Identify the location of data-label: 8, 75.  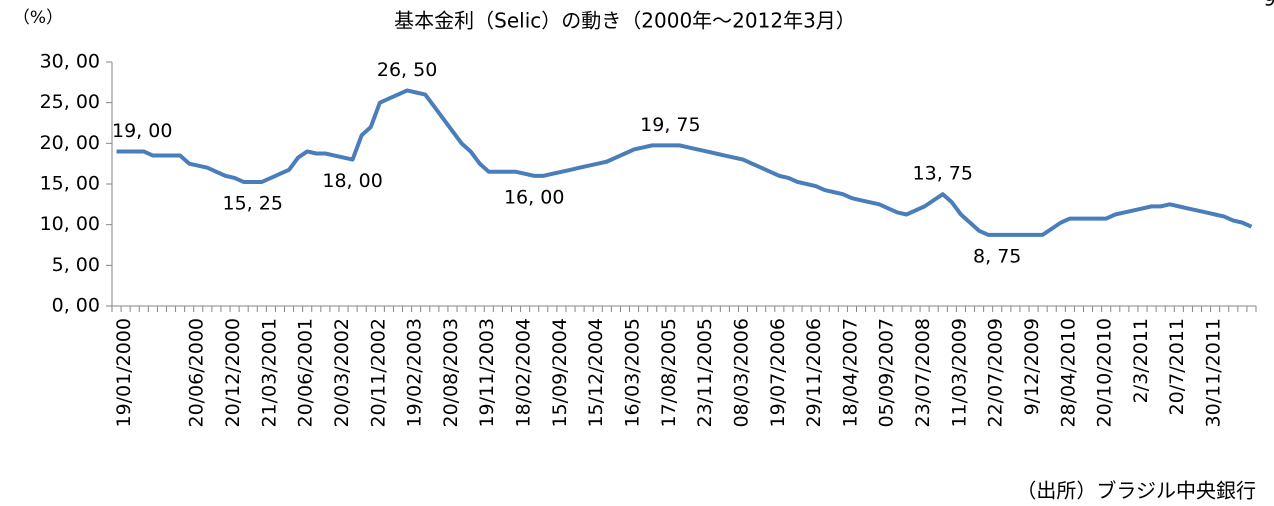
(997, 256).